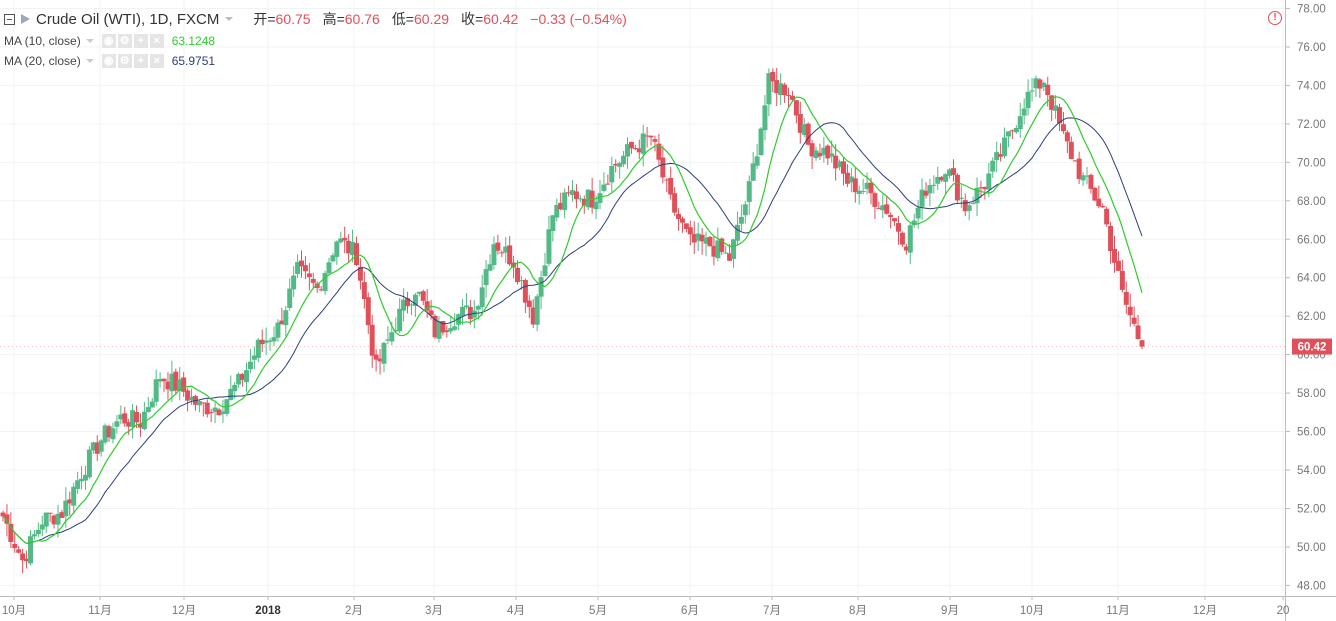  What do you see at coordinates (420, 19) in the screenshot?
I see `ohlc-low: 低=60.29` at bounding box center [420, 19].